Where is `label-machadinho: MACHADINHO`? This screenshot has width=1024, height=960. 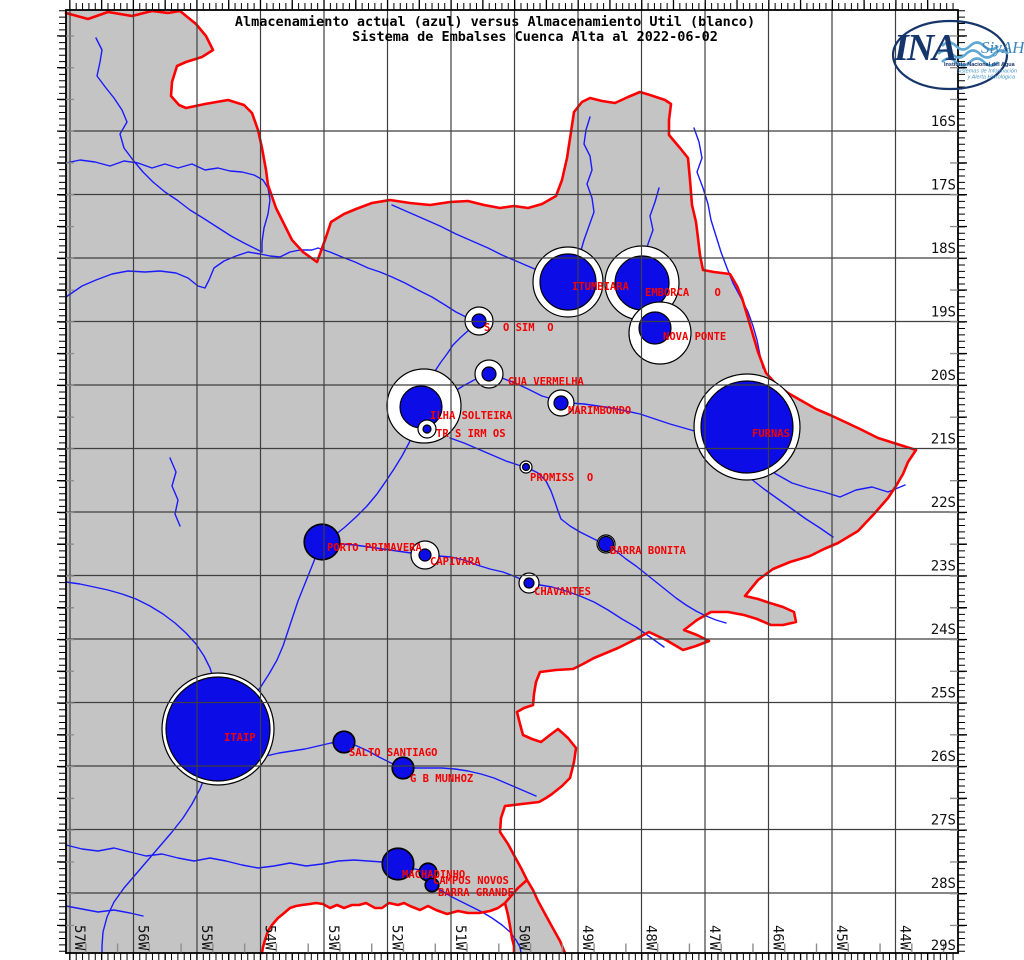
label-machadinho: MACHADINHO is located at coordinates (433, 875).